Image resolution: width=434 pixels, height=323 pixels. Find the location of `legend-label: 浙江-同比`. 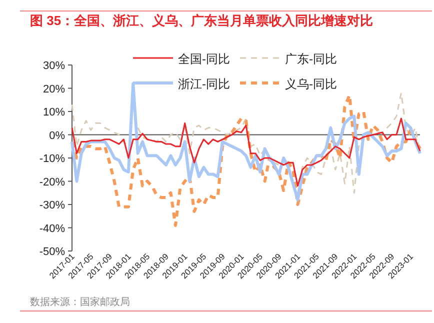

legend-label: 浙江-同比 is located at coordinates (204, 84).